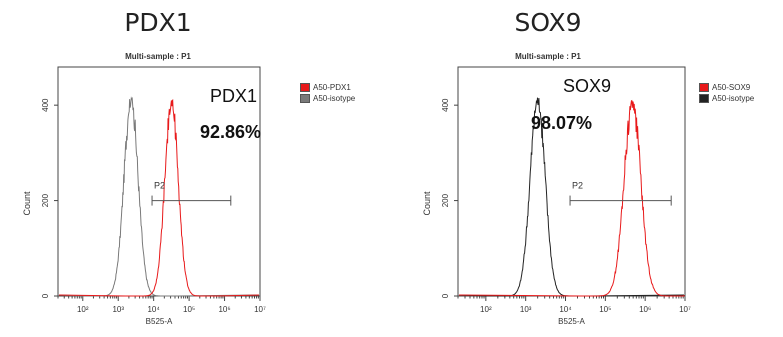 This screenshot has height=337, width=783. I want to click on annotation-label: PDX1, so click(234, 96).